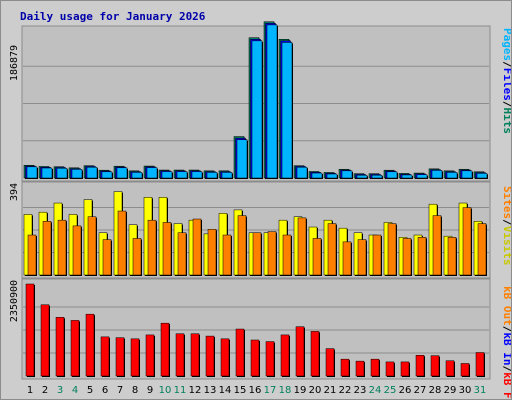 The image size is (512, 400). Describe the element at coordinates (450, 390) in the screenshot. I see `x-tick-label: 29` at that location.